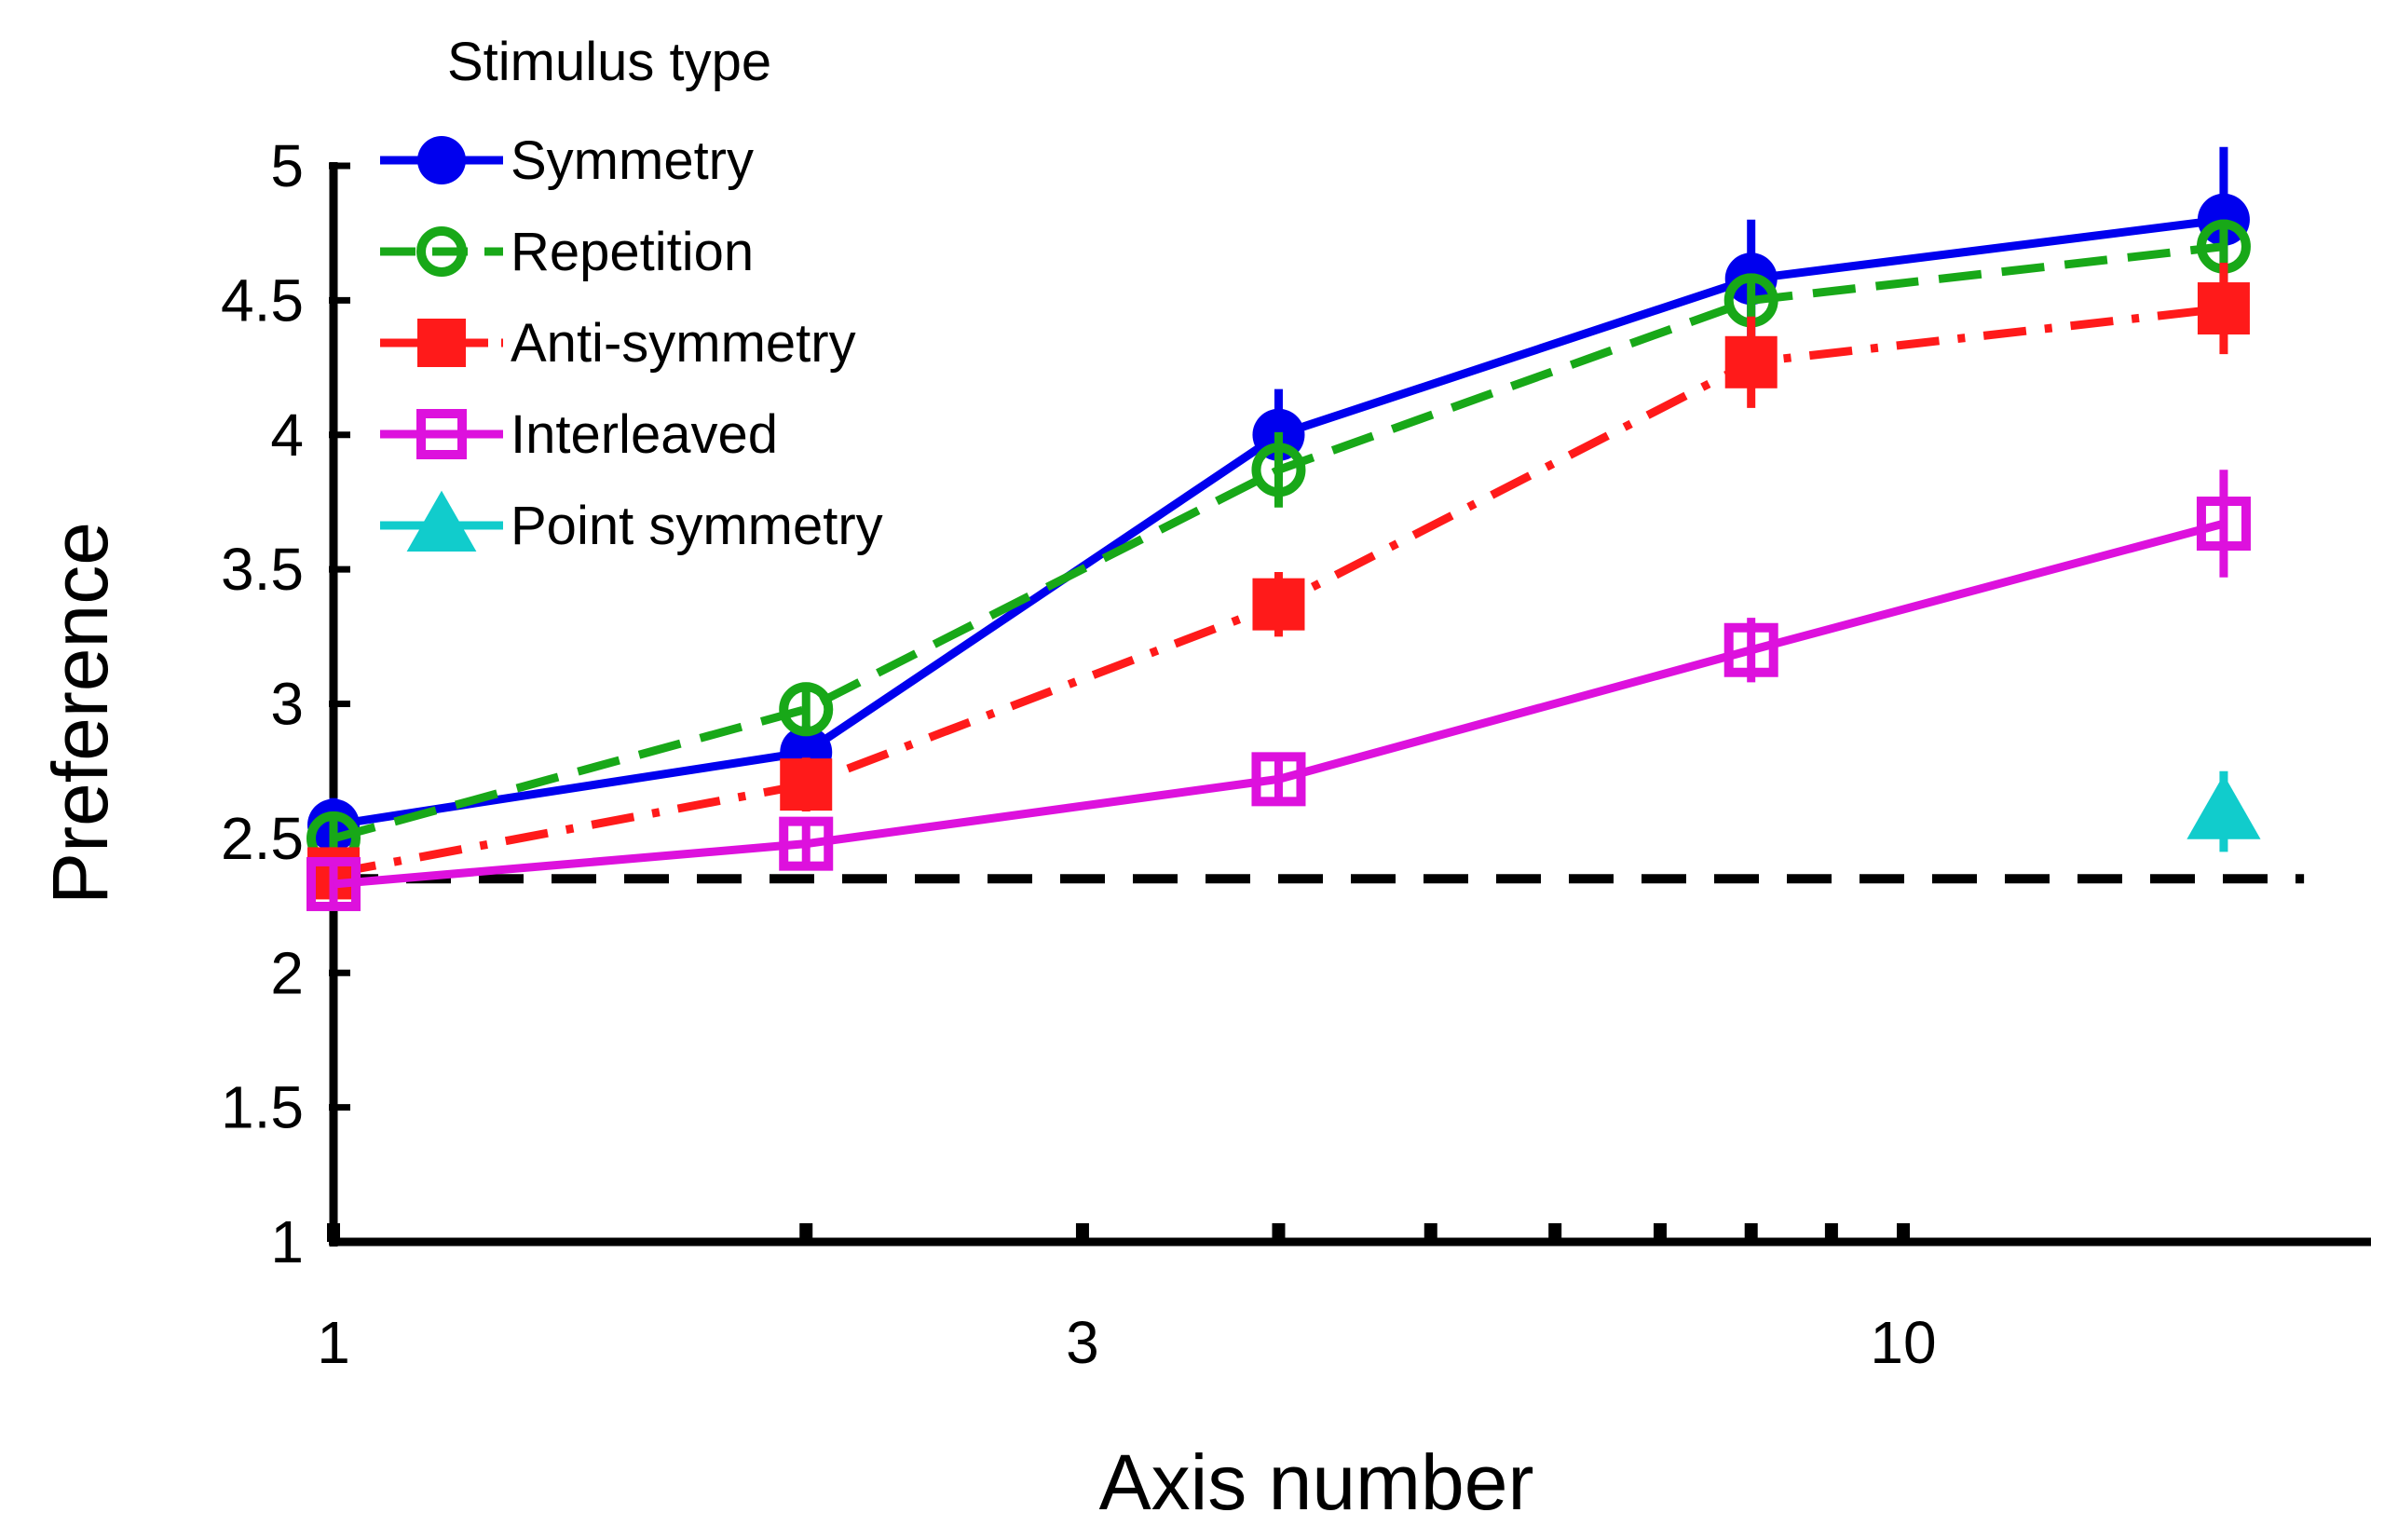 Image resolution: width=2384 pixels, height=1540 pixels. What do you see at coordinates (1317, 1482) in the screenshot?
I see `x-axis-title: Axis number` at bounding box center [1317, 1482].